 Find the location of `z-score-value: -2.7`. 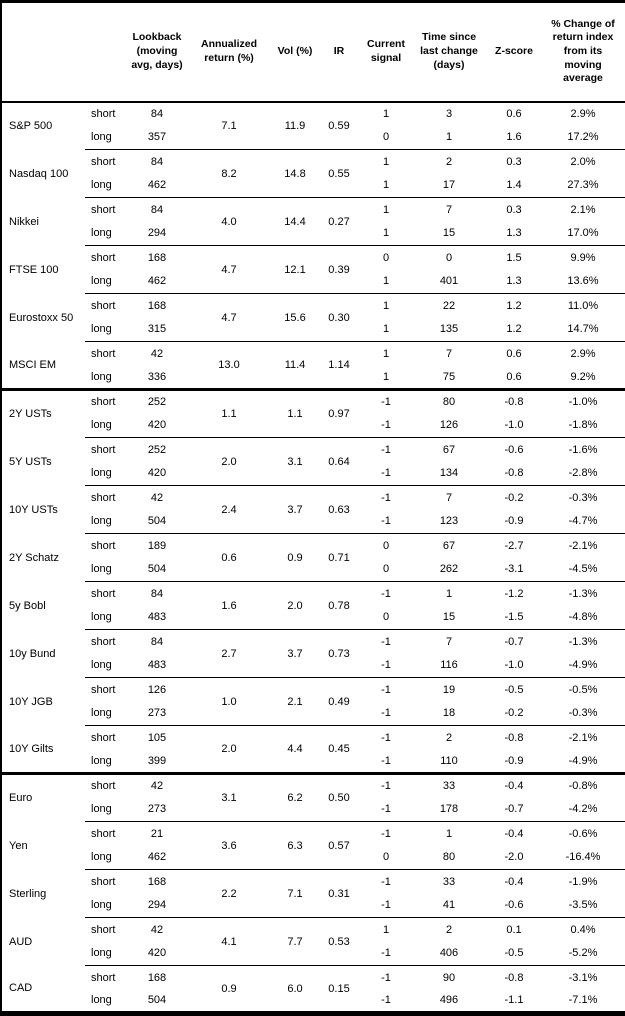

z-score-value: -2.7 is located at coordinates (514, 545).